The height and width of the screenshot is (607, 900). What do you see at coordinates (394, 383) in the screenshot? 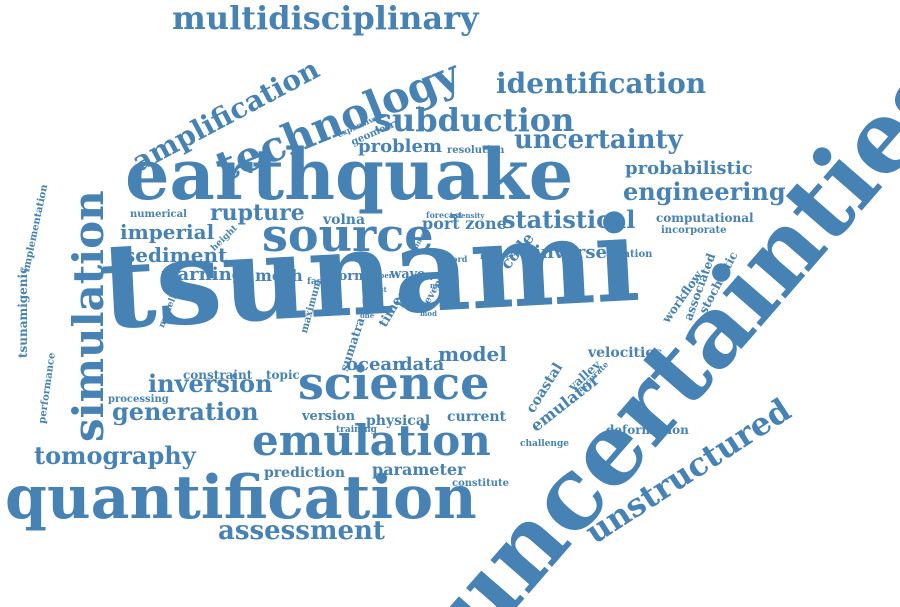
I see `word-science: science` at bounding box center [394, 383].